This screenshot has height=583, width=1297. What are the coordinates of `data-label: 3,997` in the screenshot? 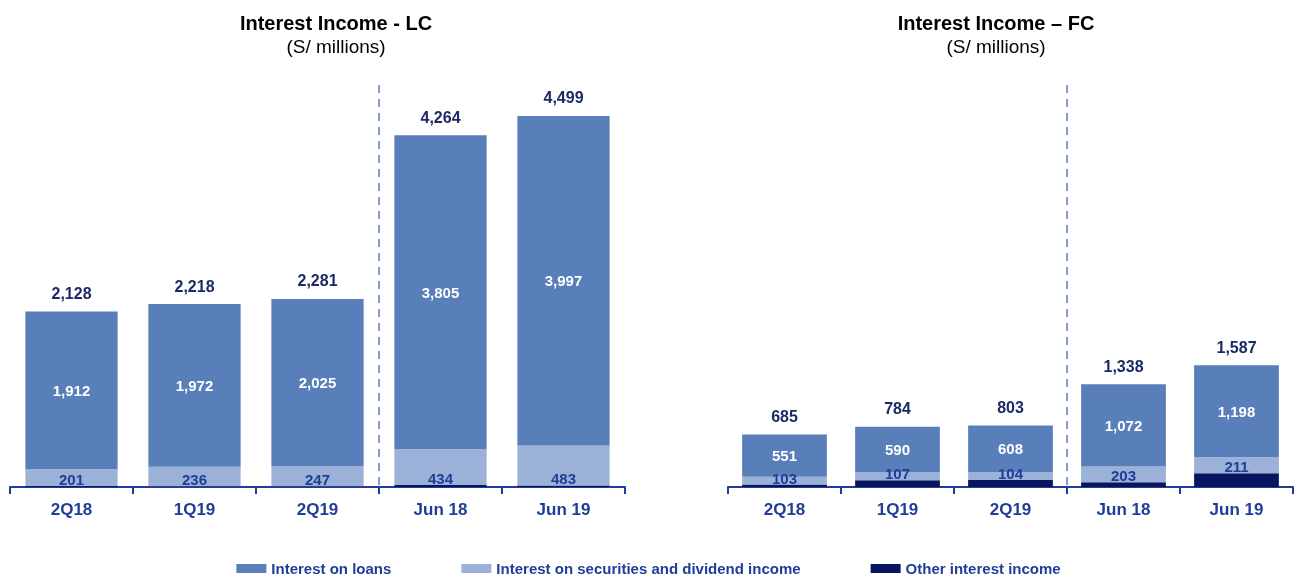 It's located at (563, 281).